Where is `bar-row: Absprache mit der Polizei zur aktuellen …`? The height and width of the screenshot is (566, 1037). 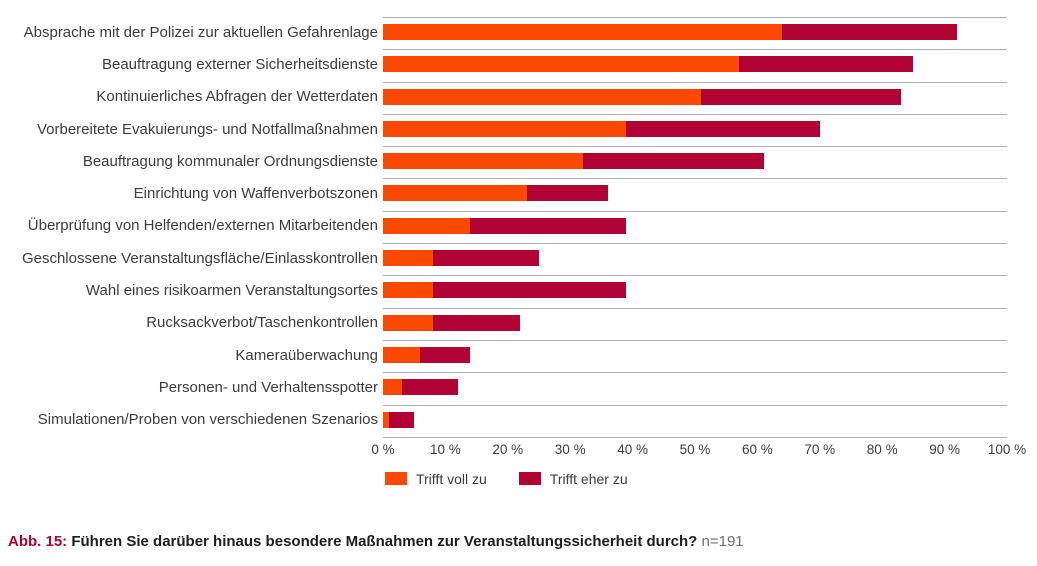 bar-row: Absprache mit der Polizei zur aktuellen … is located at coordinates (503, 33).